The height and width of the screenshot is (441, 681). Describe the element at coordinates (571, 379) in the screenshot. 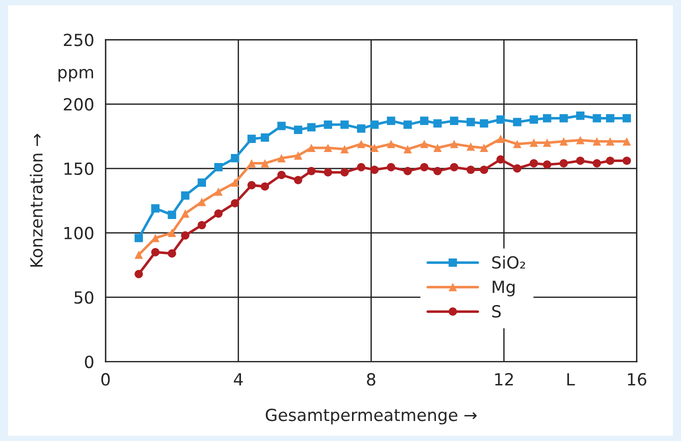

I see `x-tick-label: L` at that location.